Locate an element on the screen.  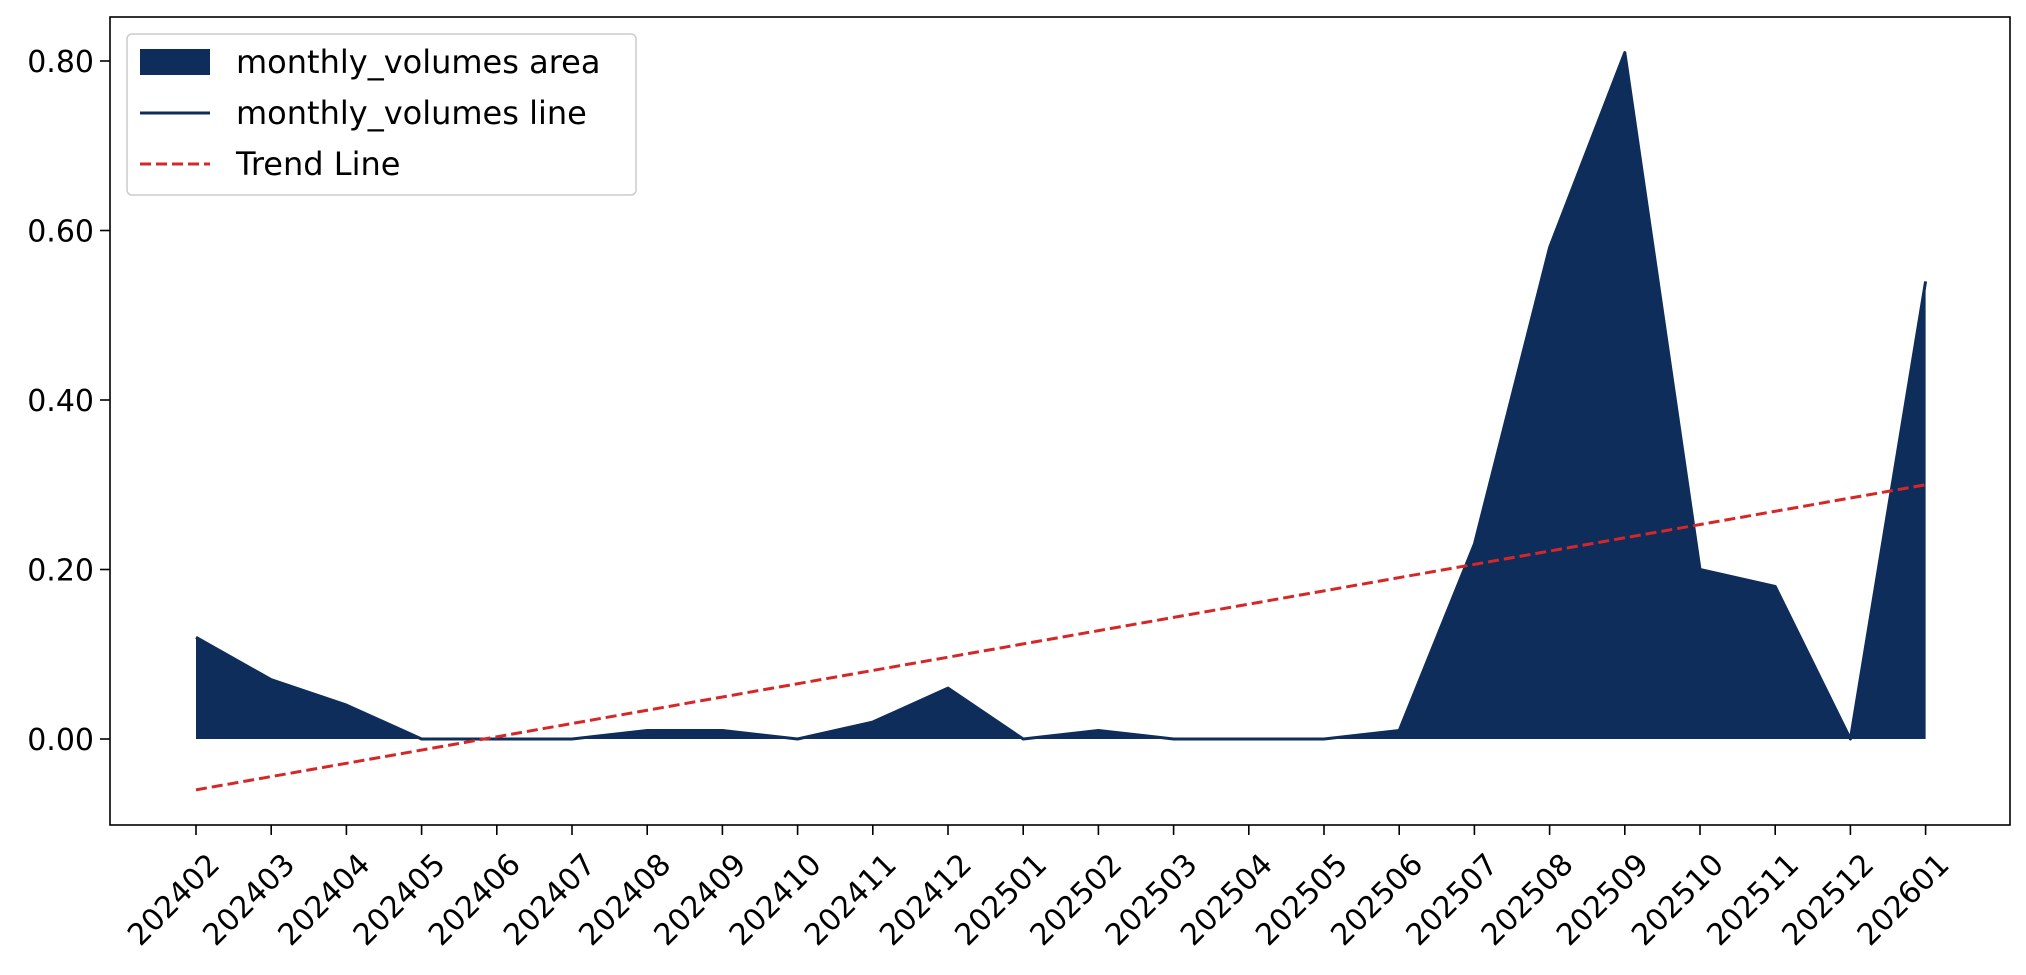
legend-label-line: monthly_volumes line is located at coordinates (411, 113).